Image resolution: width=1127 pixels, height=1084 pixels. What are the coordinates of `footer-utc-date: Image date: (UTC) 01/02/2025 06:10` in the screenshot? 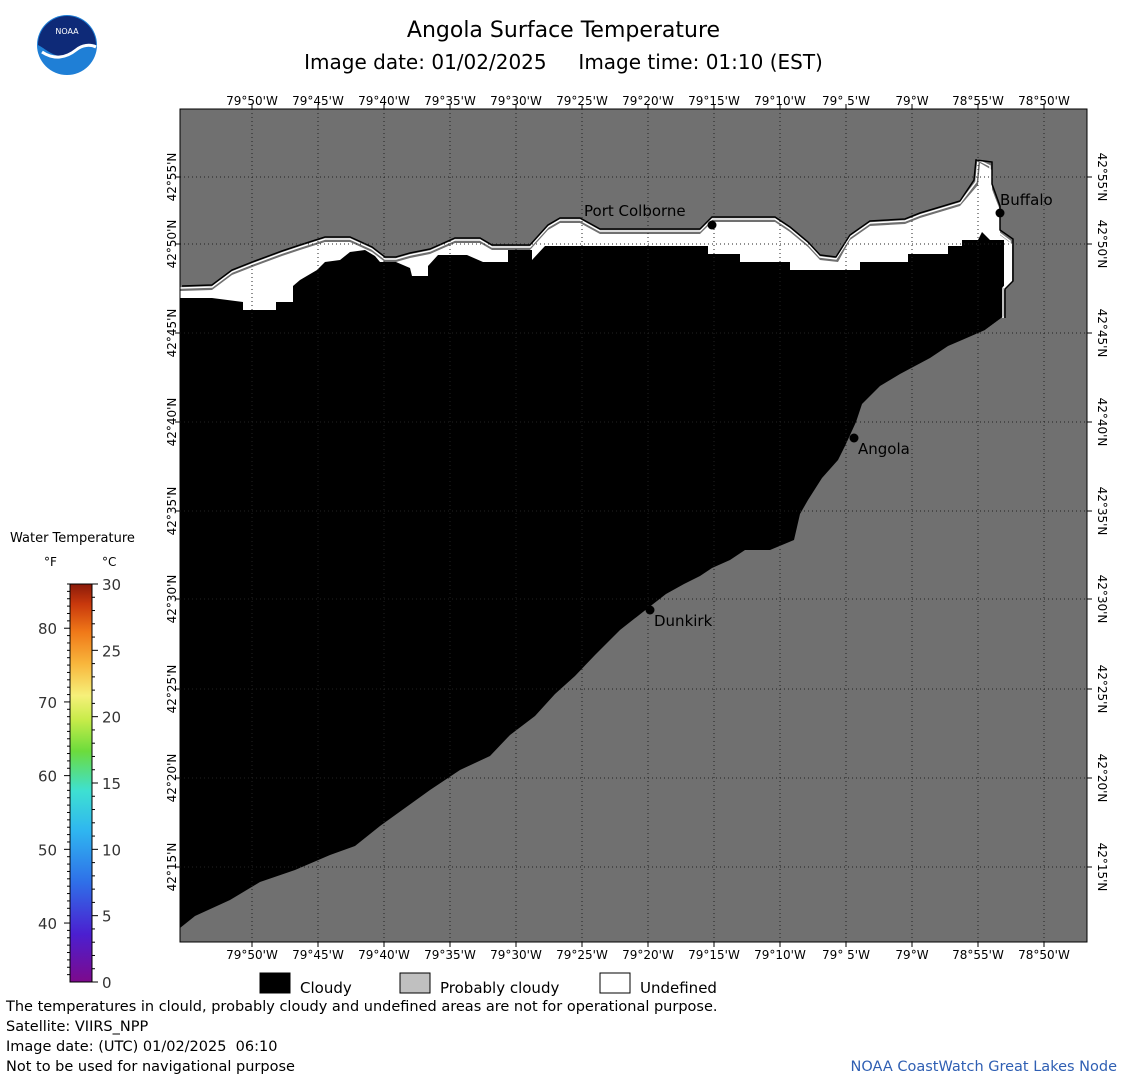 It's located at (142, 1047).